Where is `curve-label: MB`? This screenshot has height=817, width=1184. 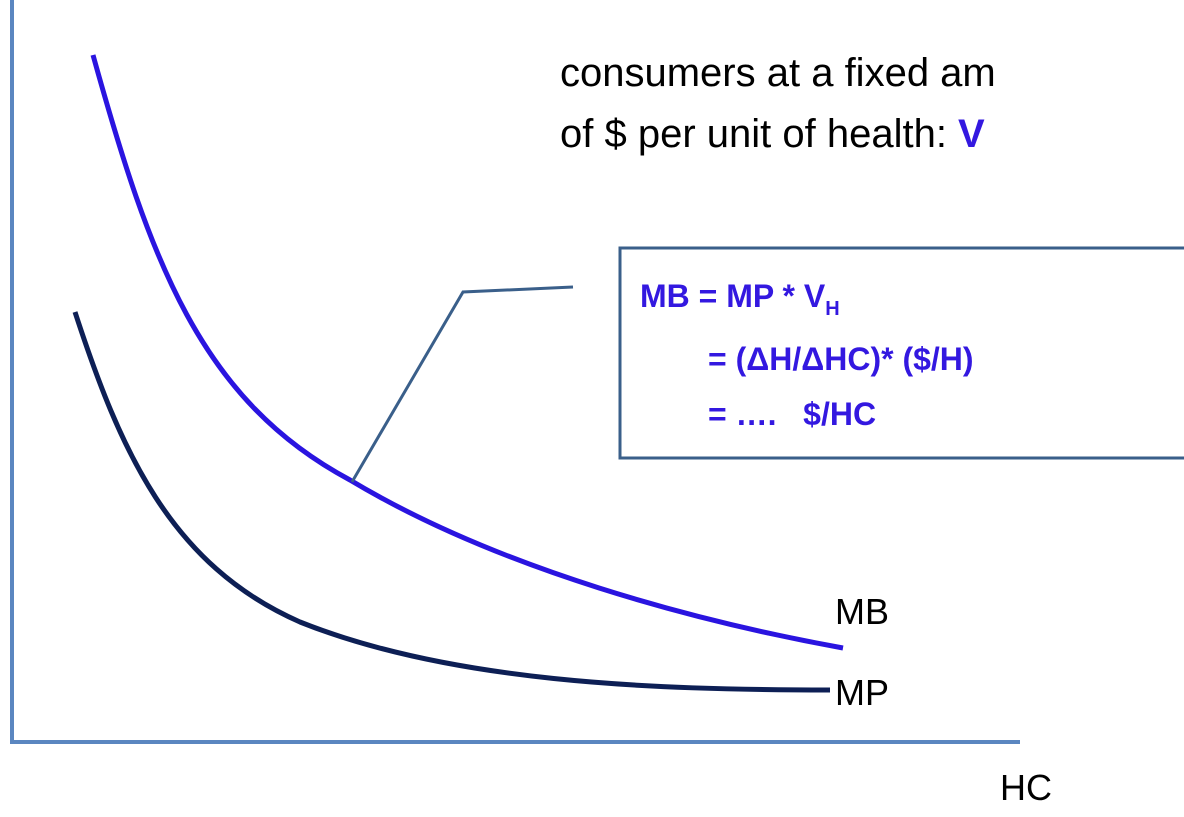
curve-label: MB is located at coordinates (862, 611).